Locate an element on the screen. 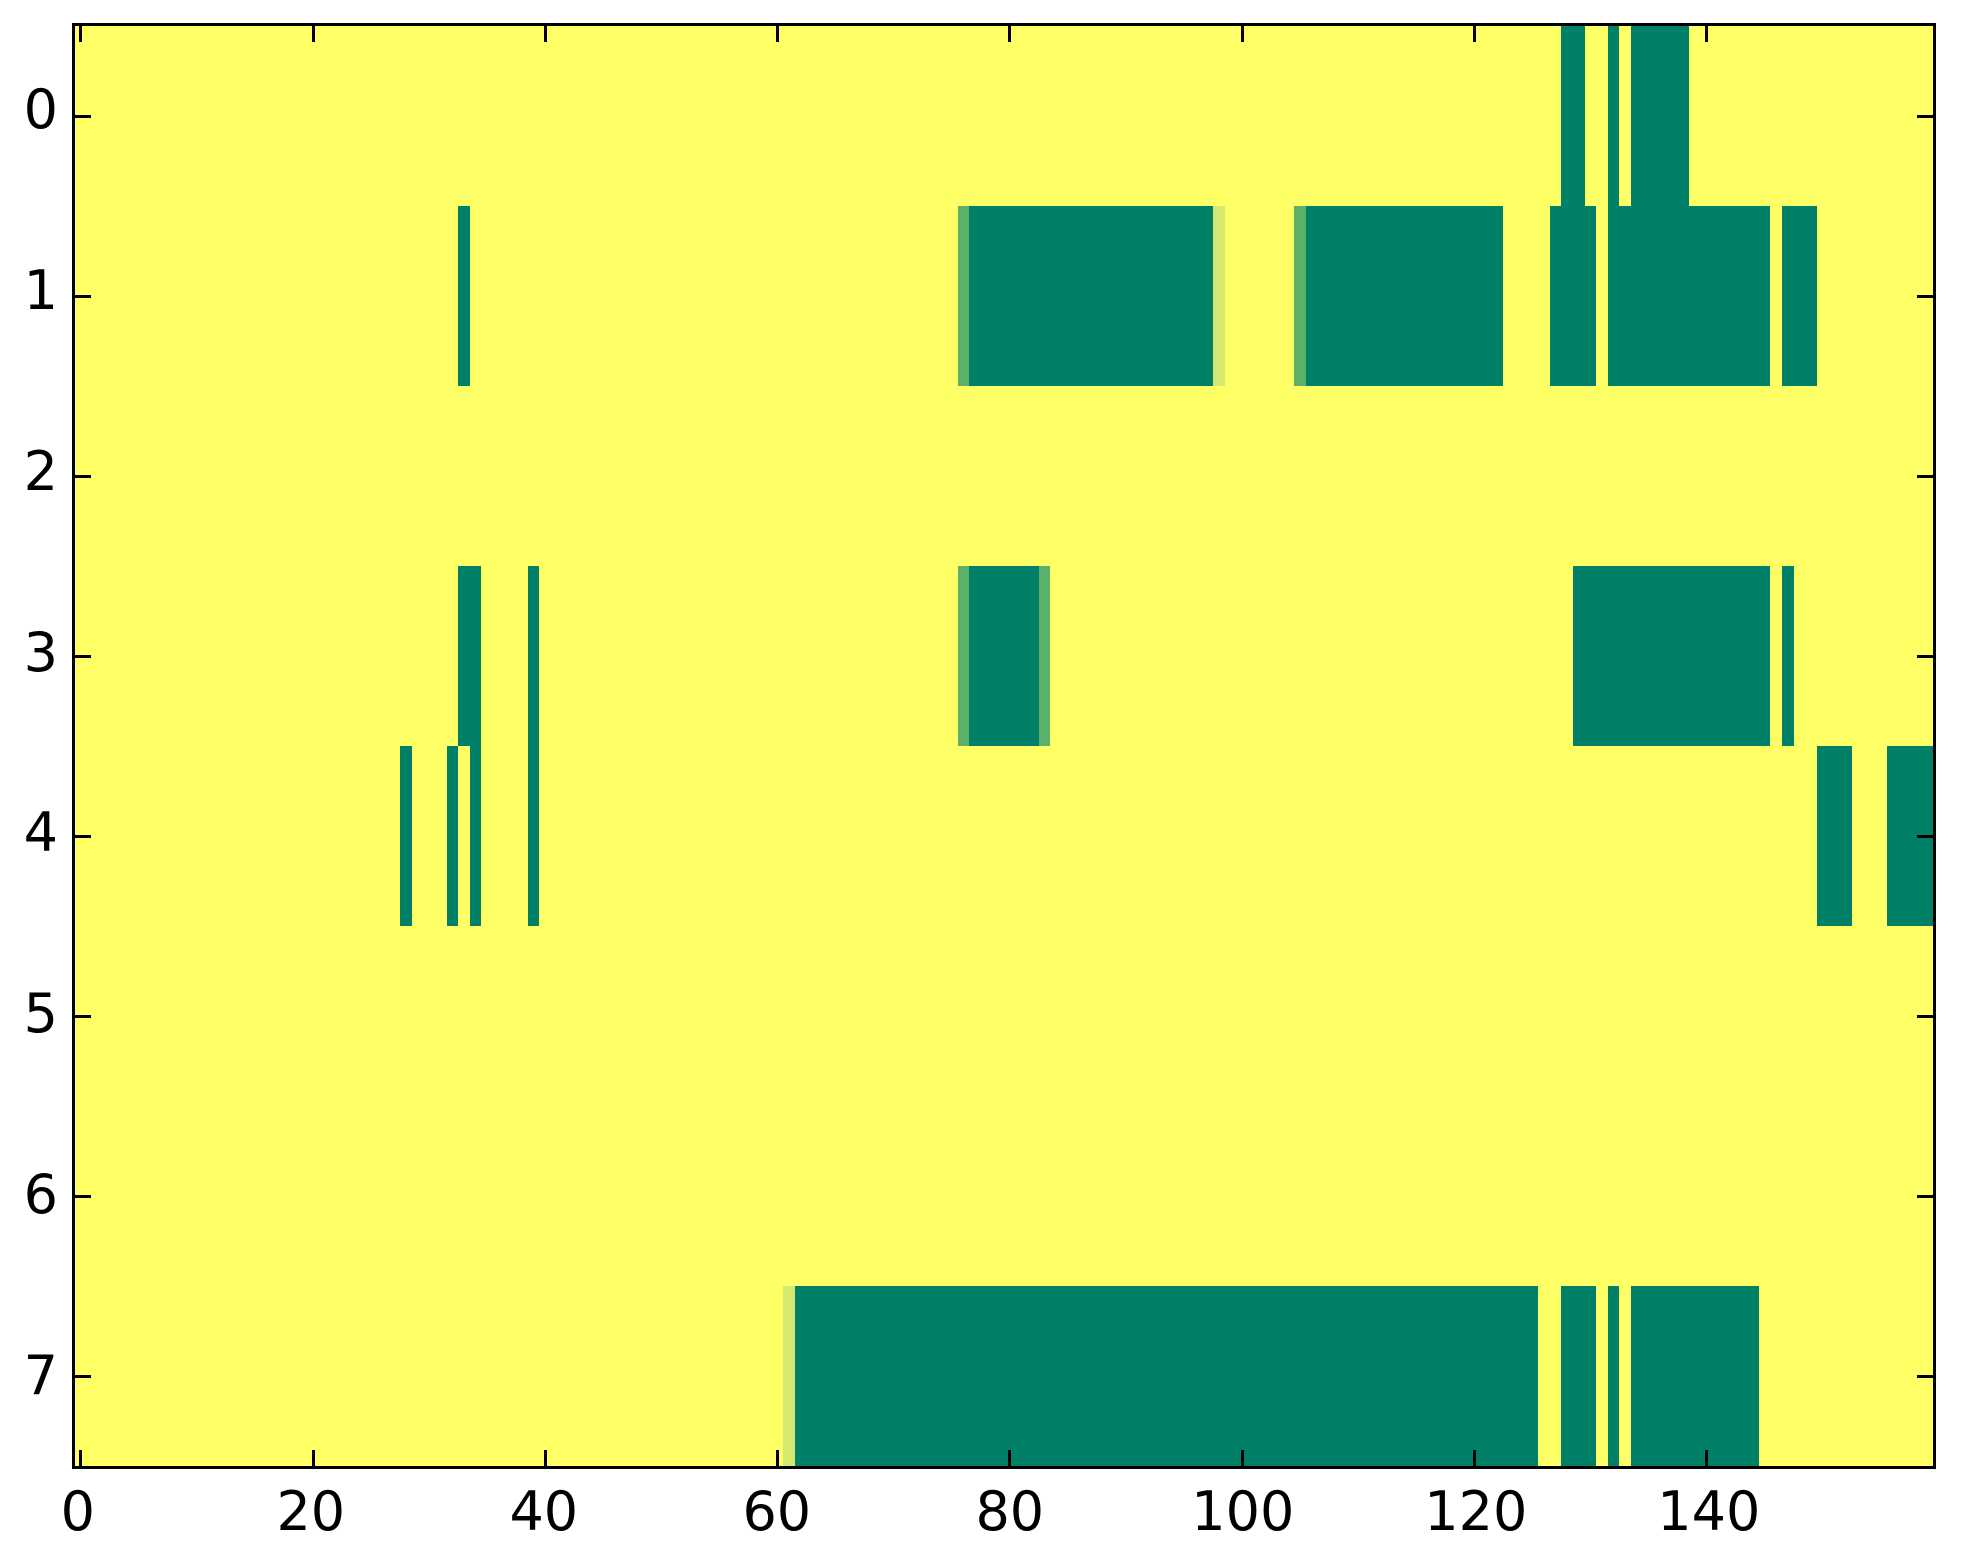 This screenshot has height=1564, width=1963. y-axis-tick-label: 6 is located at coordinates (40, 1194).